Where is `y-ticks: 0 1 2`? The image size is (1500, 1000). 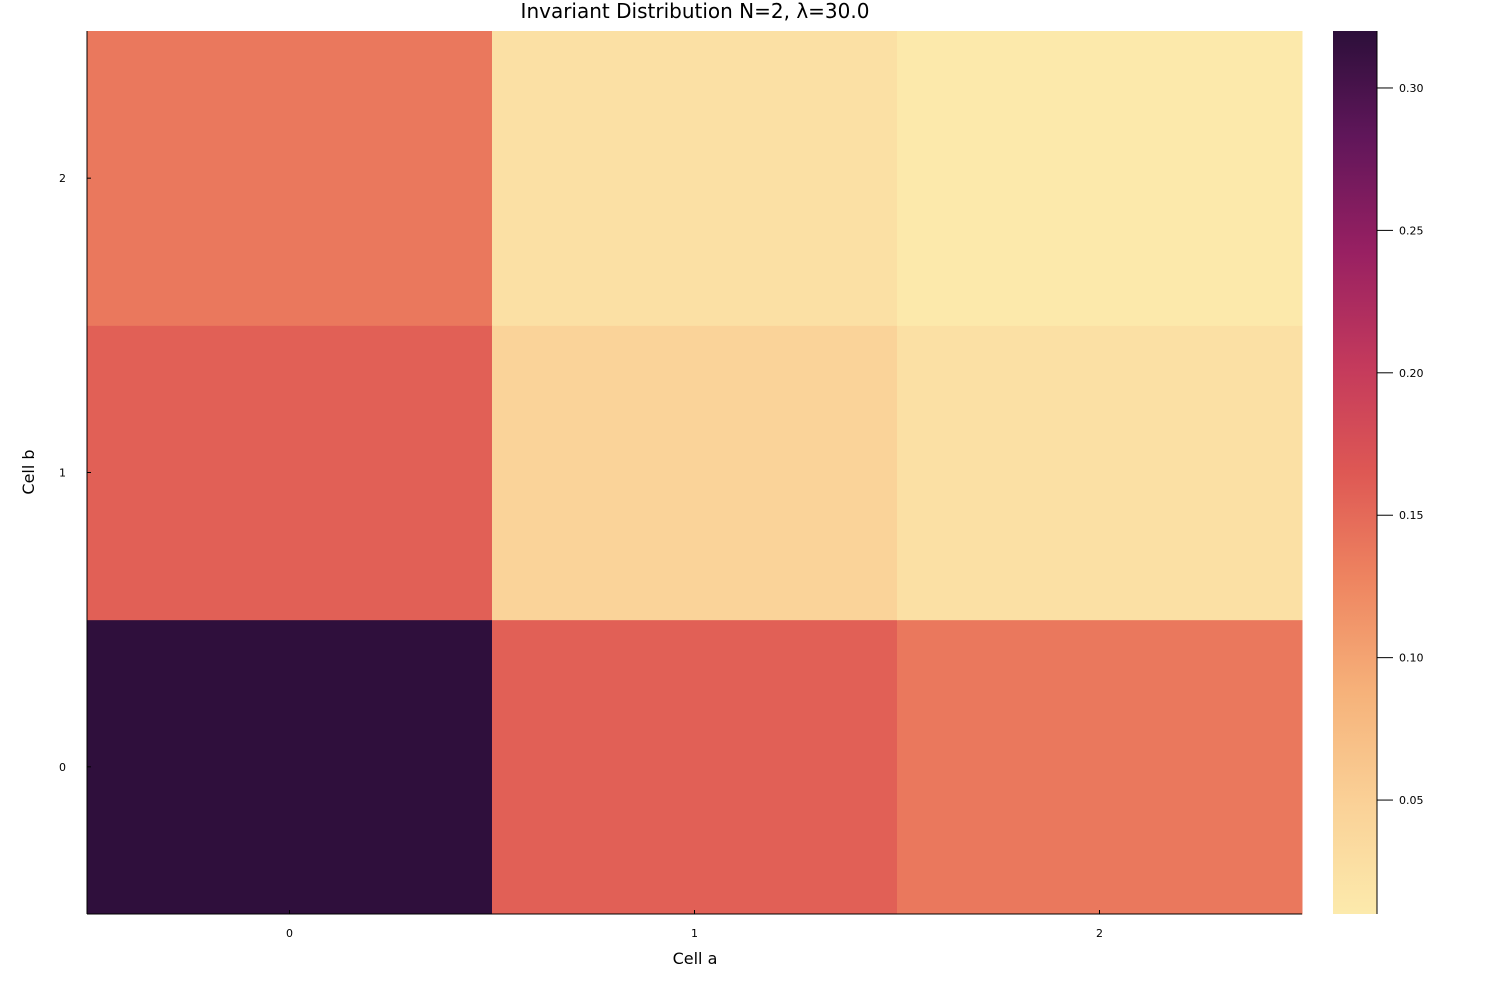 y-ticks: 0 1 2 is located at coordinates (75, 473).